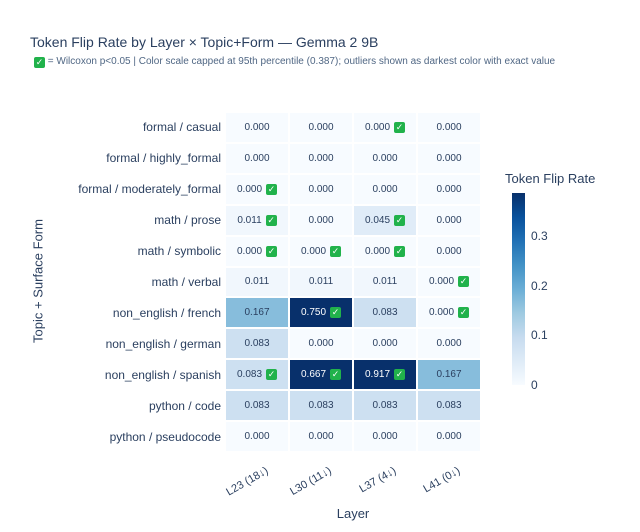 The height and width of the screenshot is (532, 640). I want to click on x-tick-label: L37 (4↓), so click(377, 480).